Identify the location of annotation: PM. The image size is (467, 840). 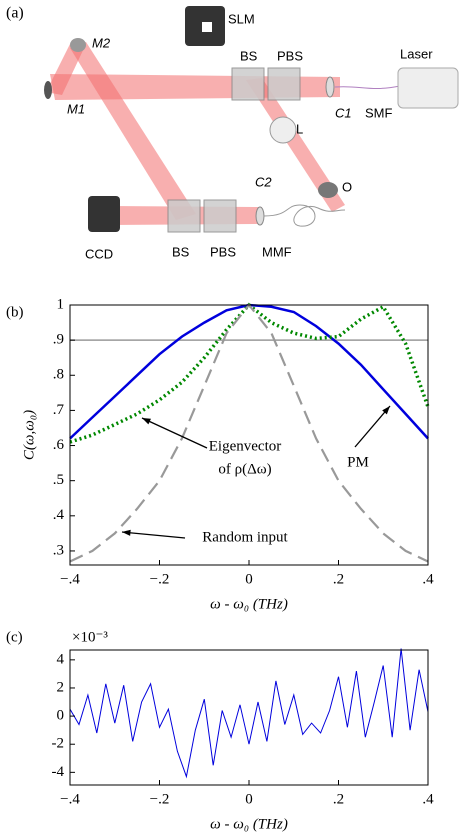
(358, 462).